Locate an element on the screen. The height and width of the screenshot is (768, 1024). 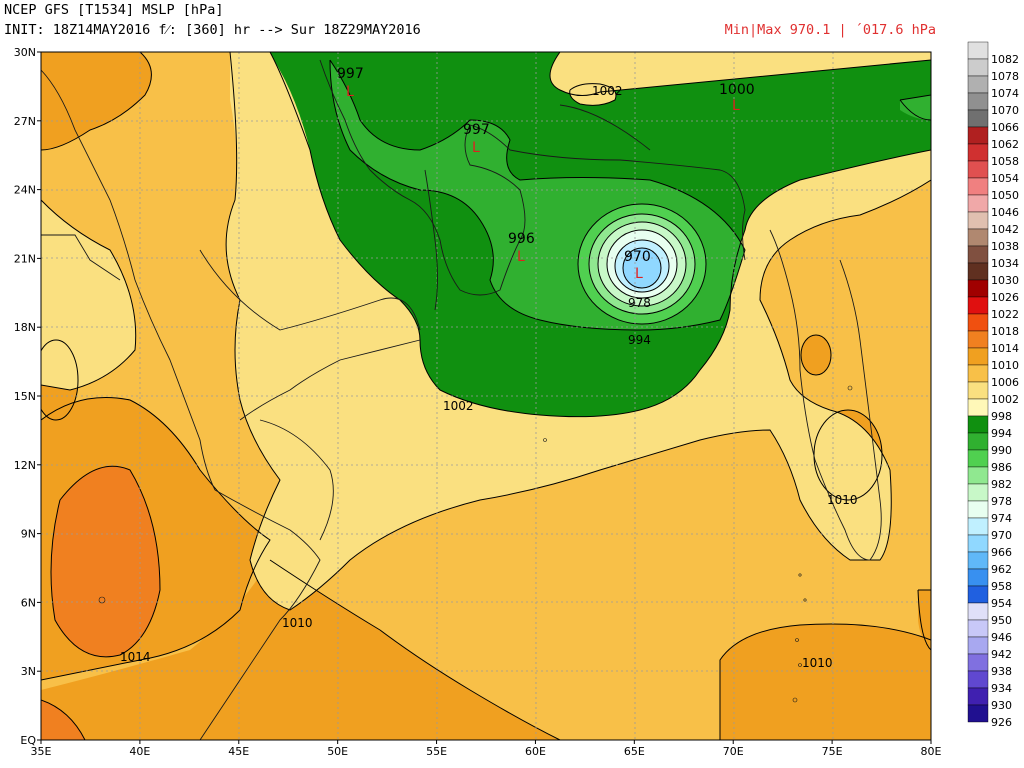
x-tick-label: 45E is located at coordinates (238, 751).